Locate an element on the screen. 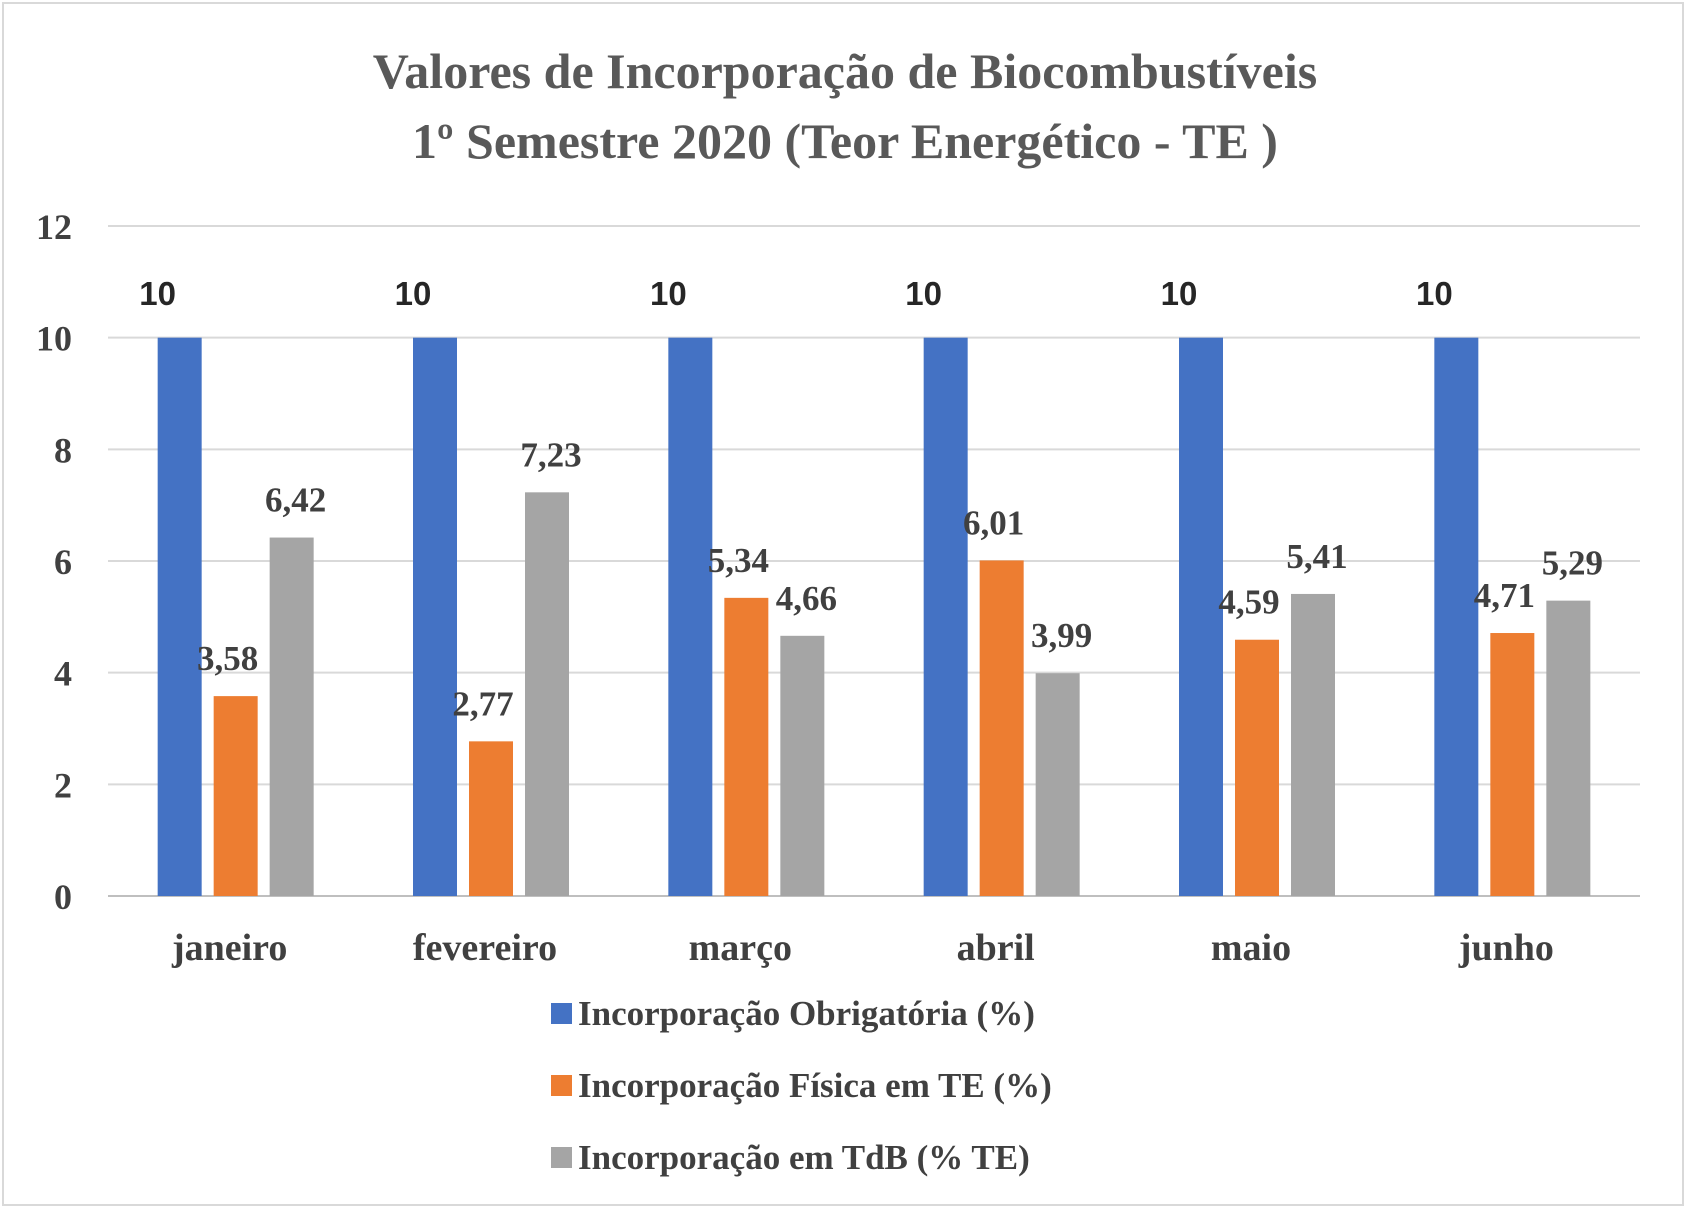 The height and width of the screenshot is (1210, 1690). y-axis-ticks: 0 2 4 6 8 10 12 is located at coordinates (54, 562).